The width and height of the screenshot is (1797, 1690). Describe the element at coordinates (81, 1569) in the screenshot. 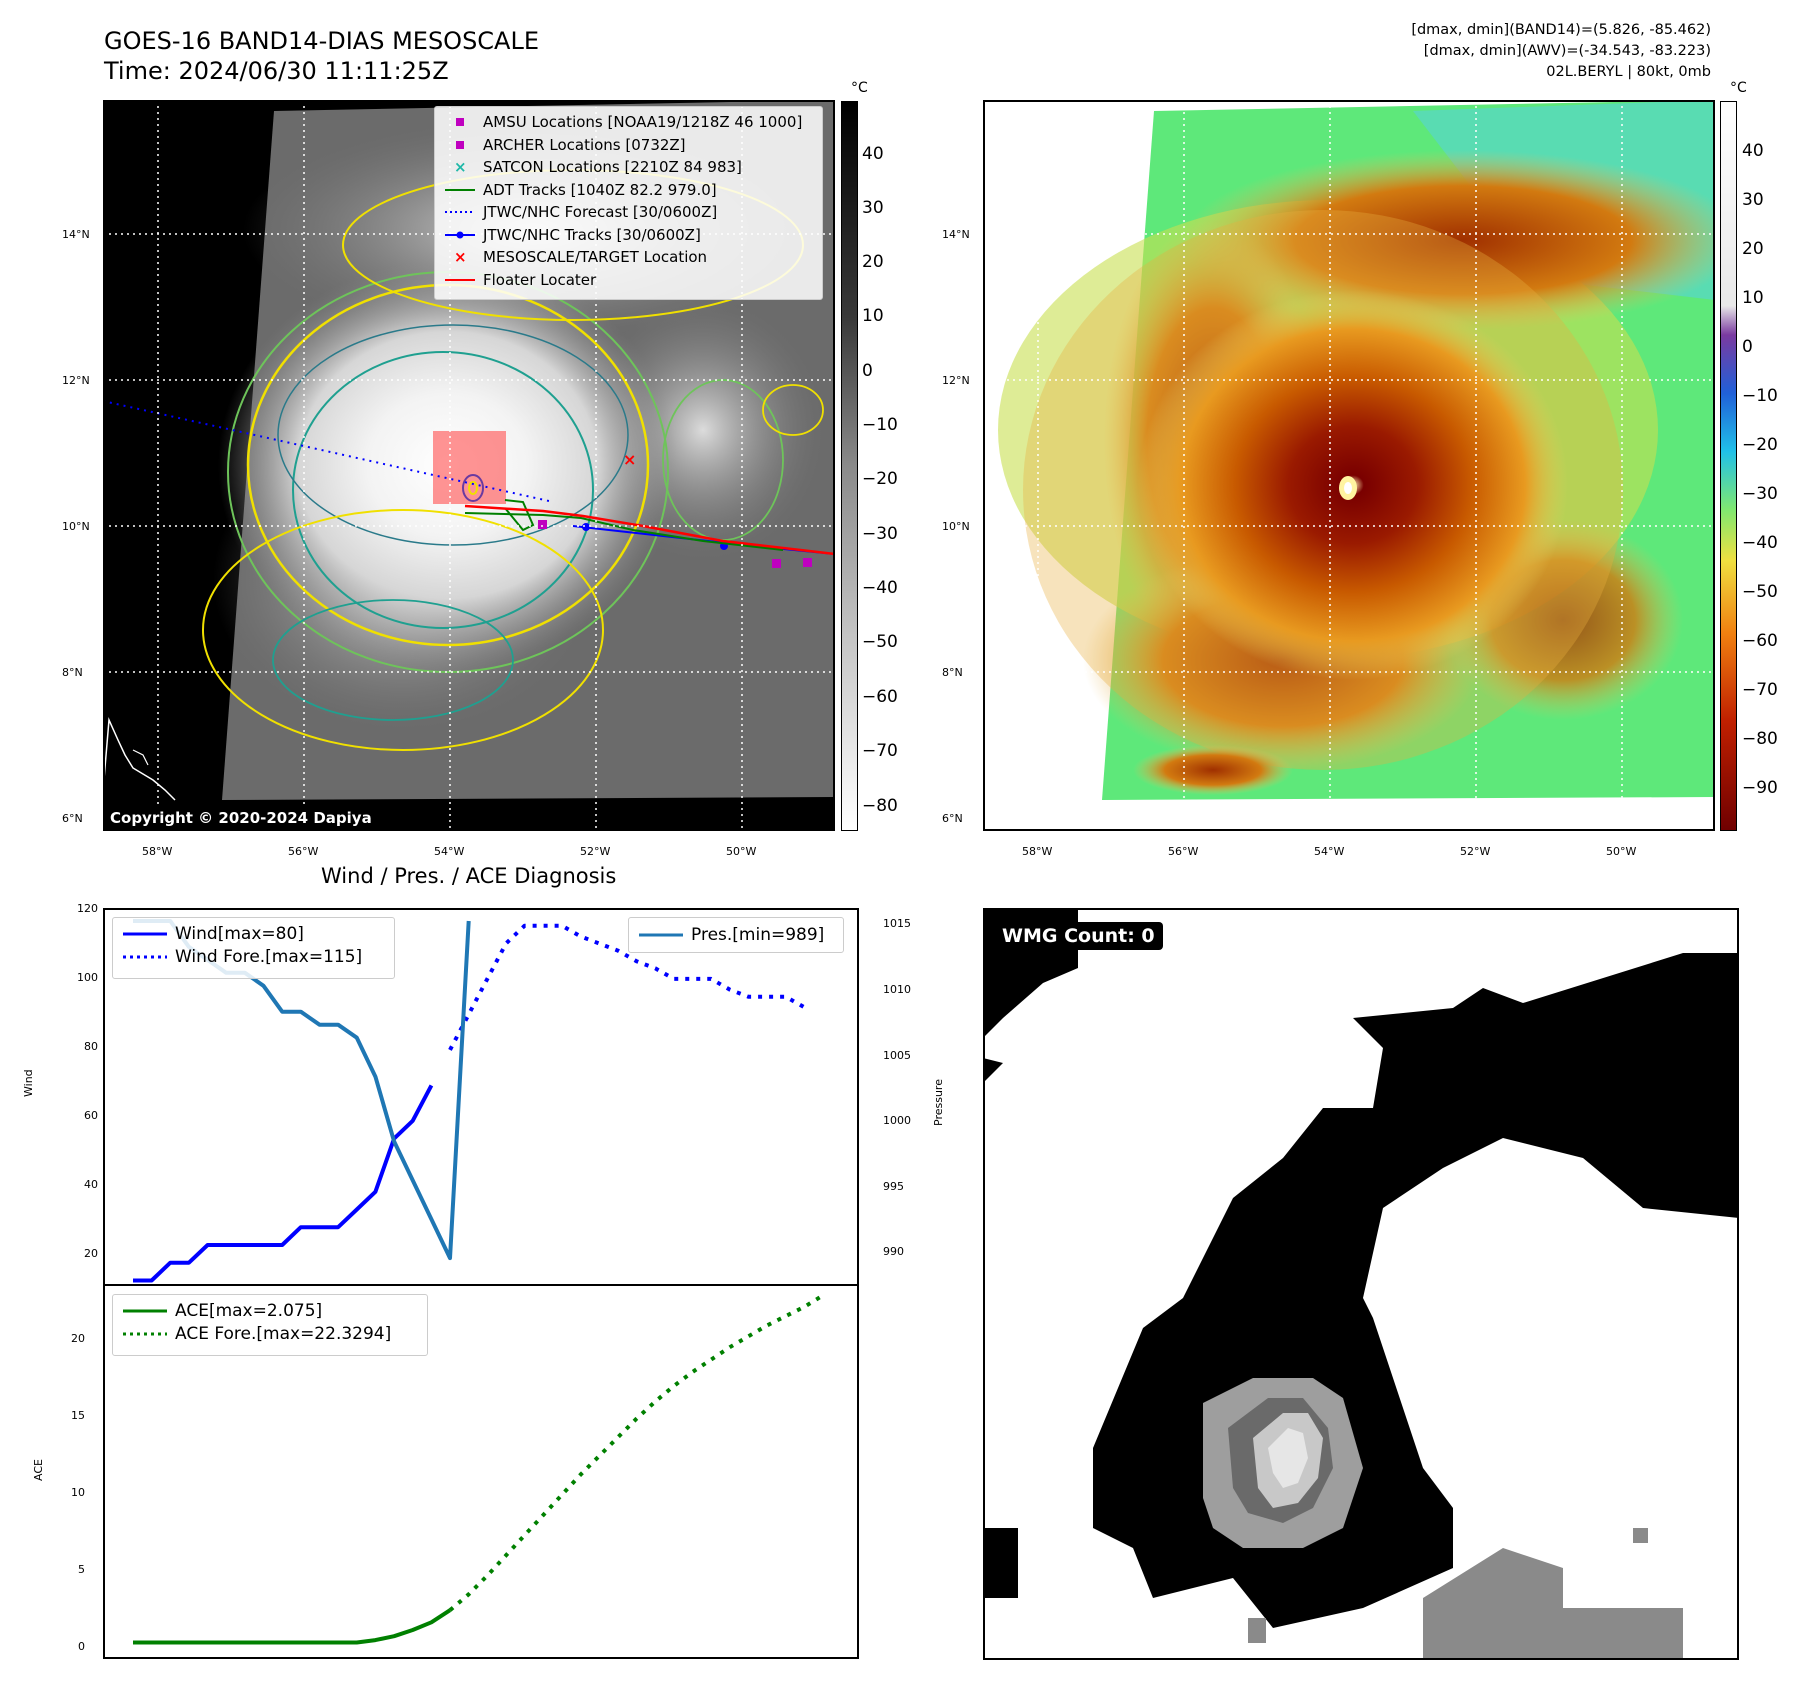

I see `ace-tick: 5` at that location.